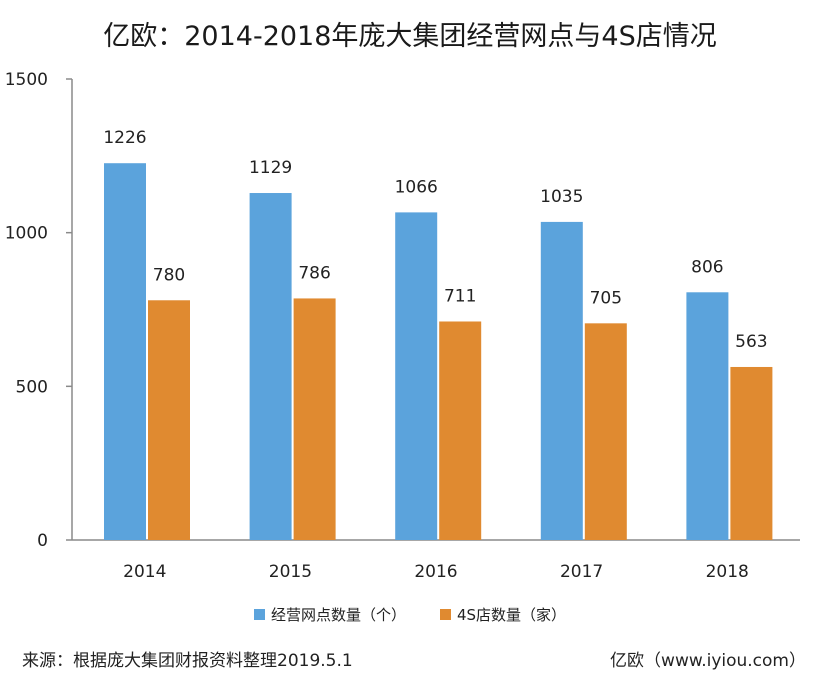  What do you see at coordinates (435, 572) in the screenshot?
I see `x-tick-label: 2016` at bounding box center [435, 572].